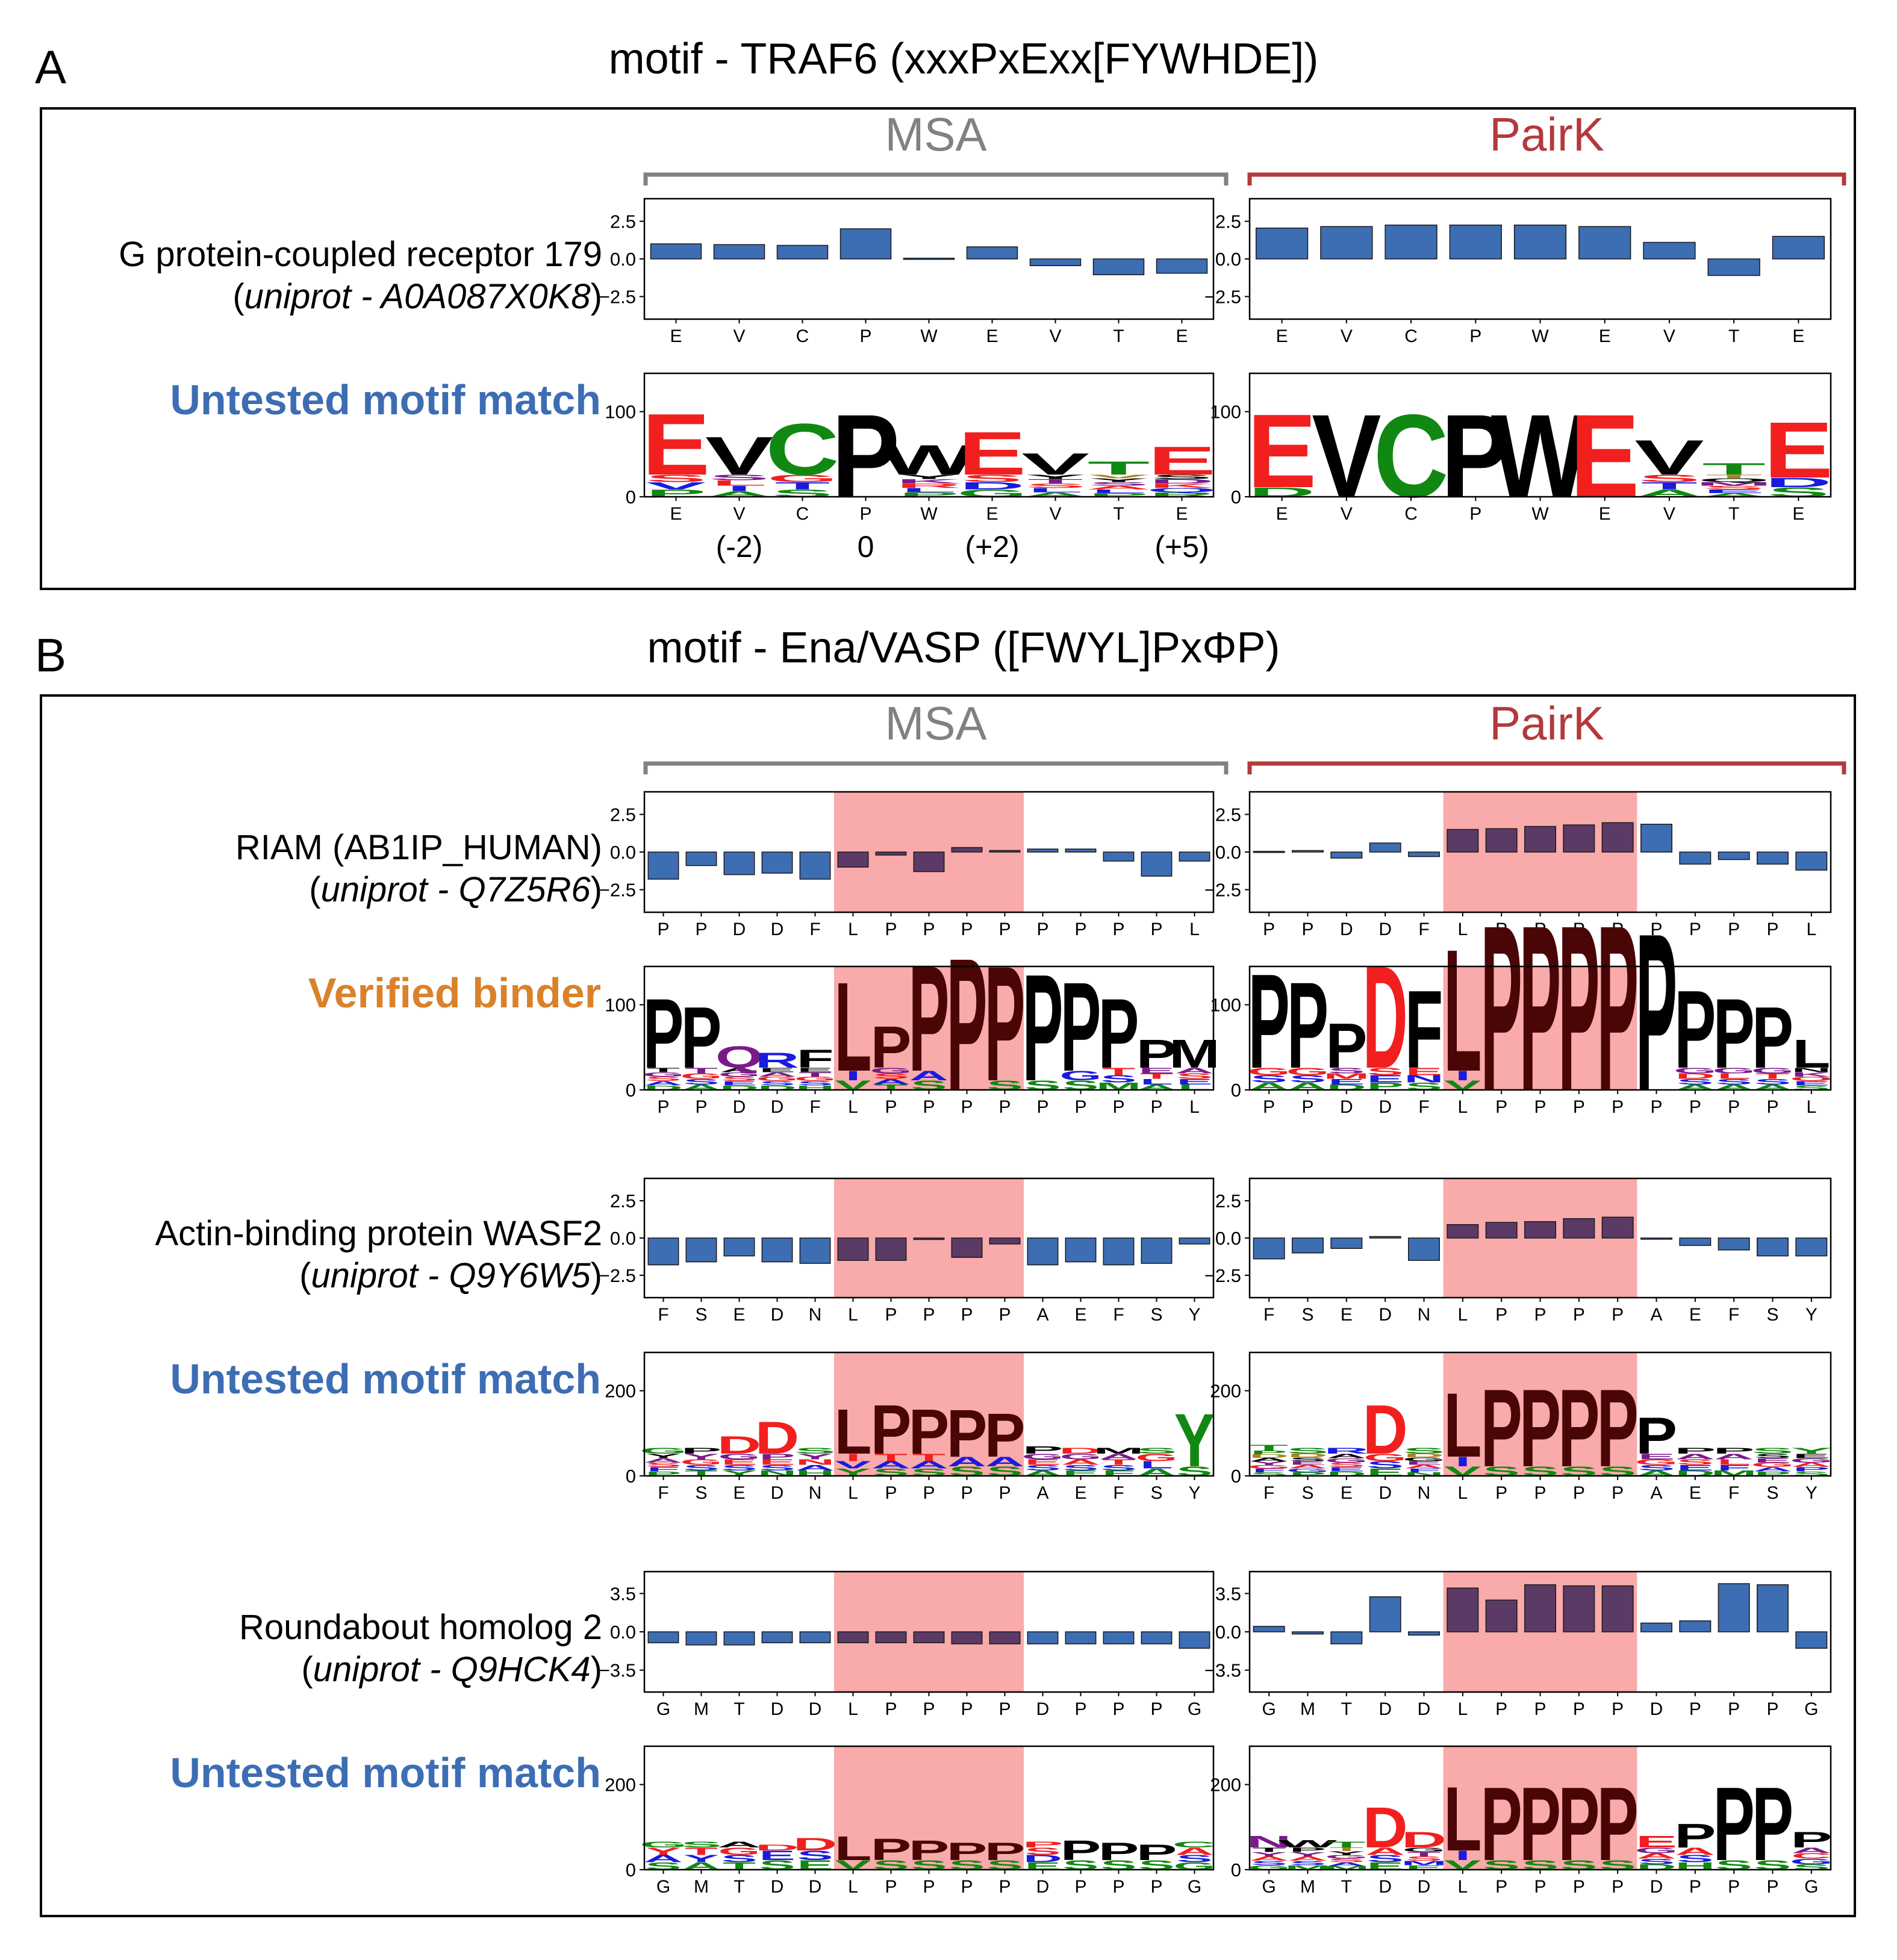  Describe the element at coordinates (866, 547) in the screenshot. I see `position-label: 0` at that location.